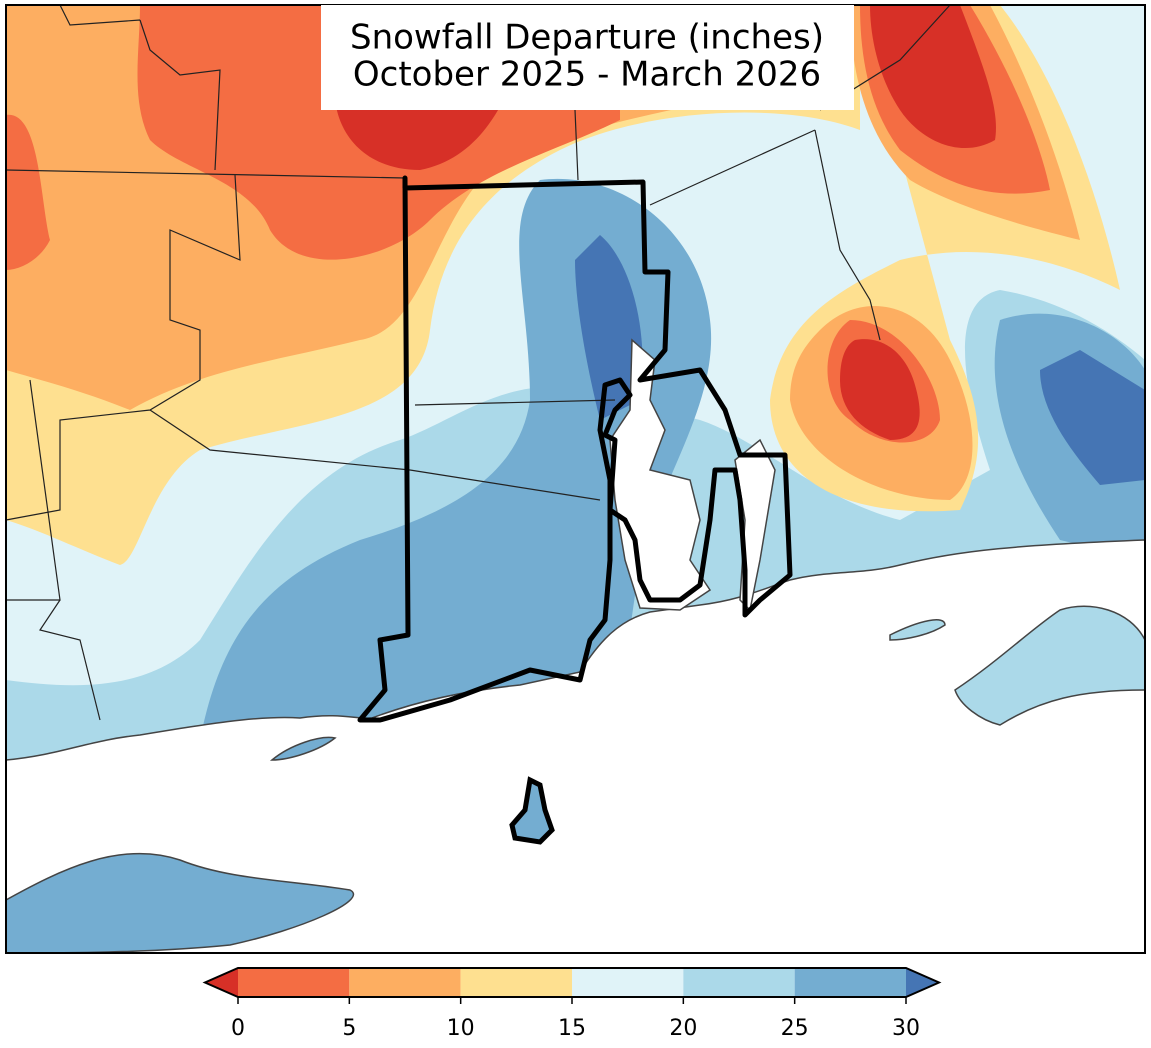  I want to click on title-box, so click(587, 57).